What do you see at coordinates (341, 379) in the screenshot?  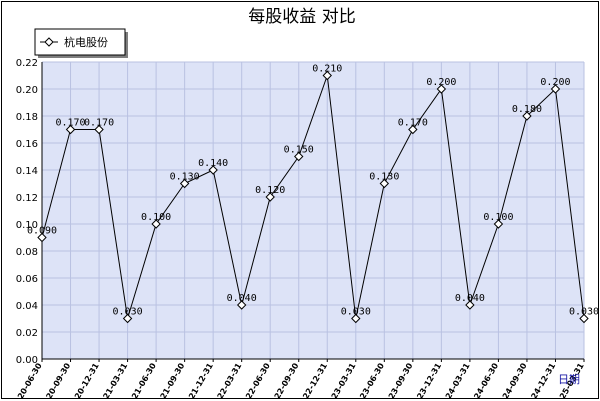 I see `x-tick-label: 2023-03-31` at bounding box center [341, 379].